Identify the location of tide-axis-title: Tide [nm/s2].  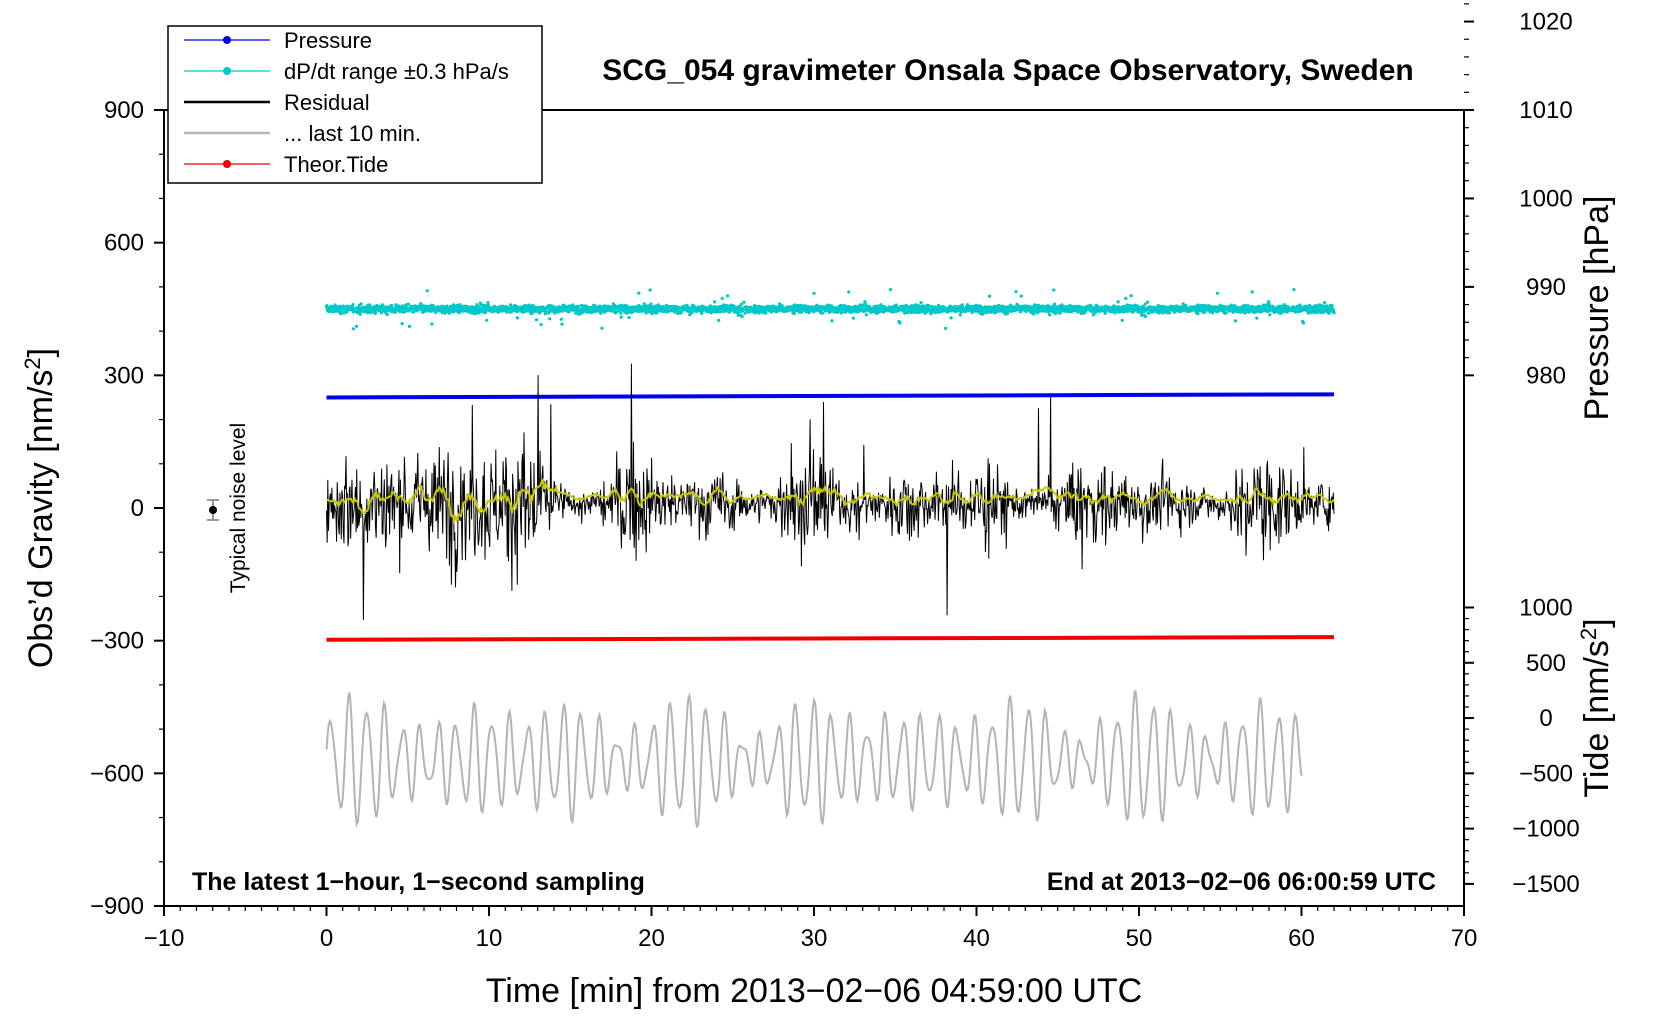
(1596, 707).